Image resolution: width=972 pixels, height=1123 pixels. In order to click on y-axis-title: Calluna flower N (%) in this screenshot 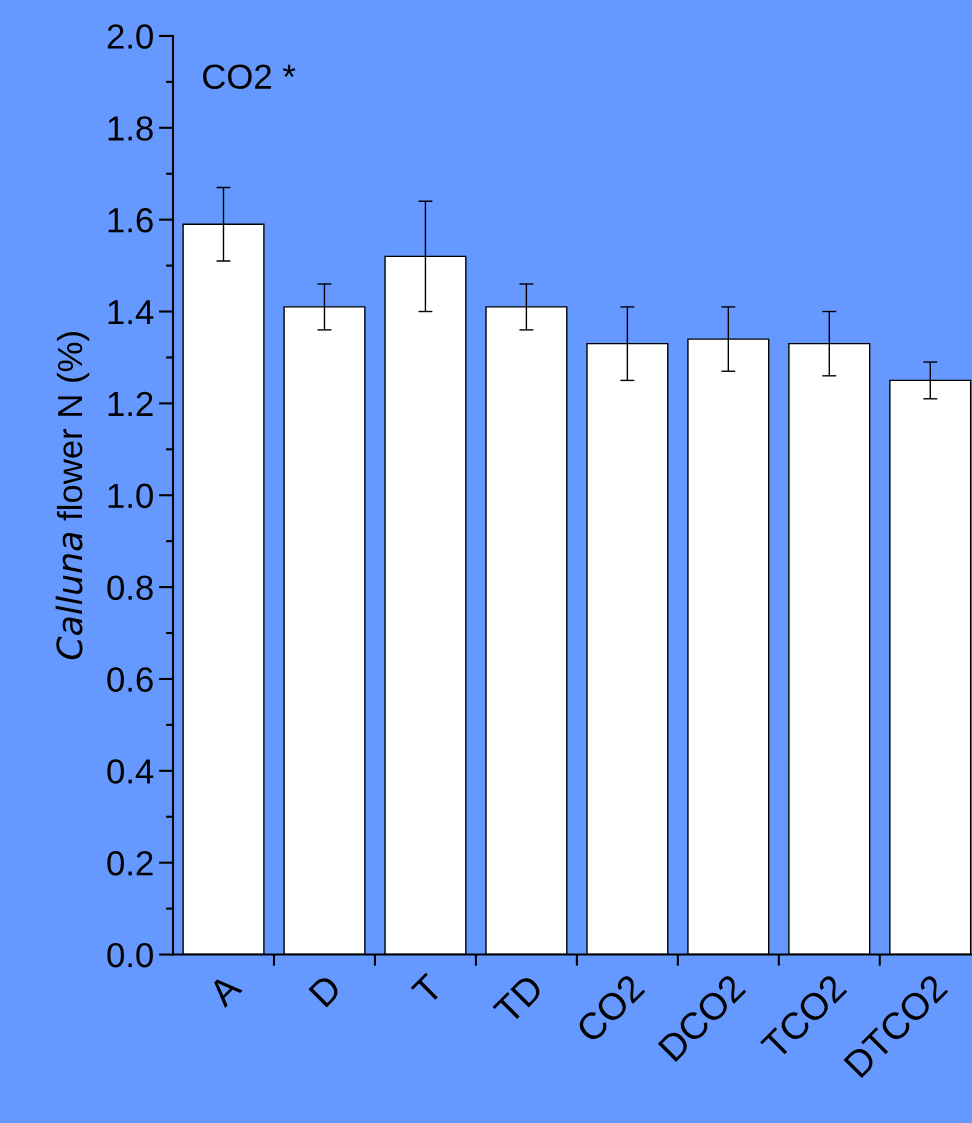, I will do `click(72, 496)`.